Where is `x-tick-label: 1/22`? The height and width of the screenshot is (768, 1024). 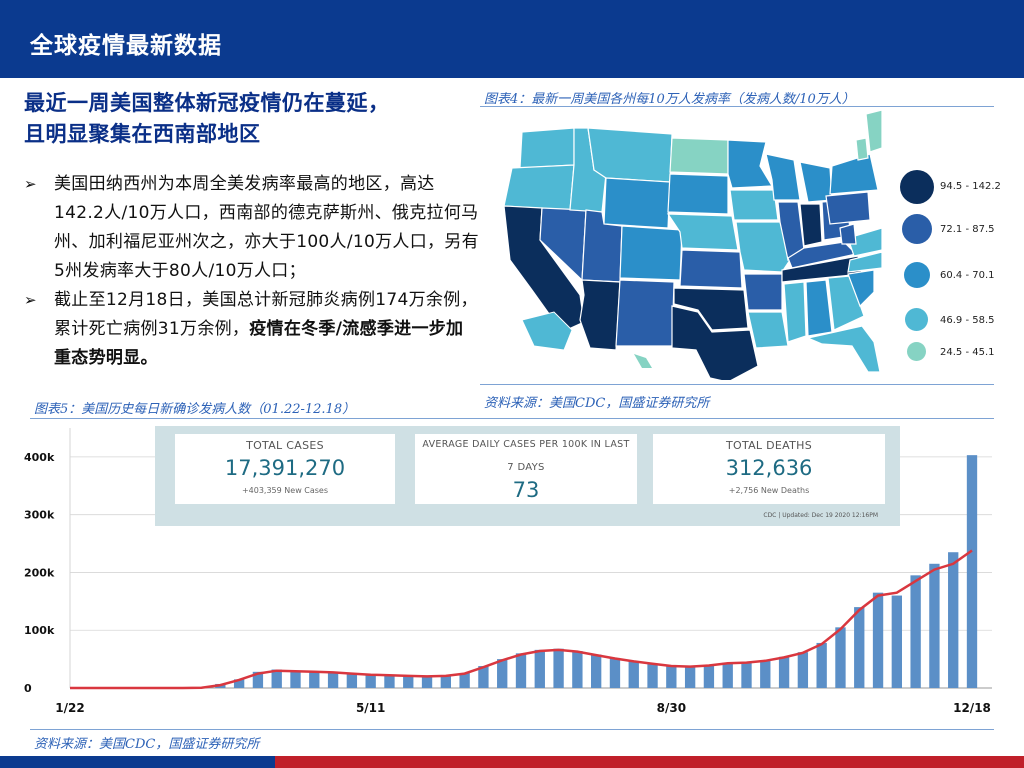
x-tick-label: 1/22 is located at coordinates (69, 708).